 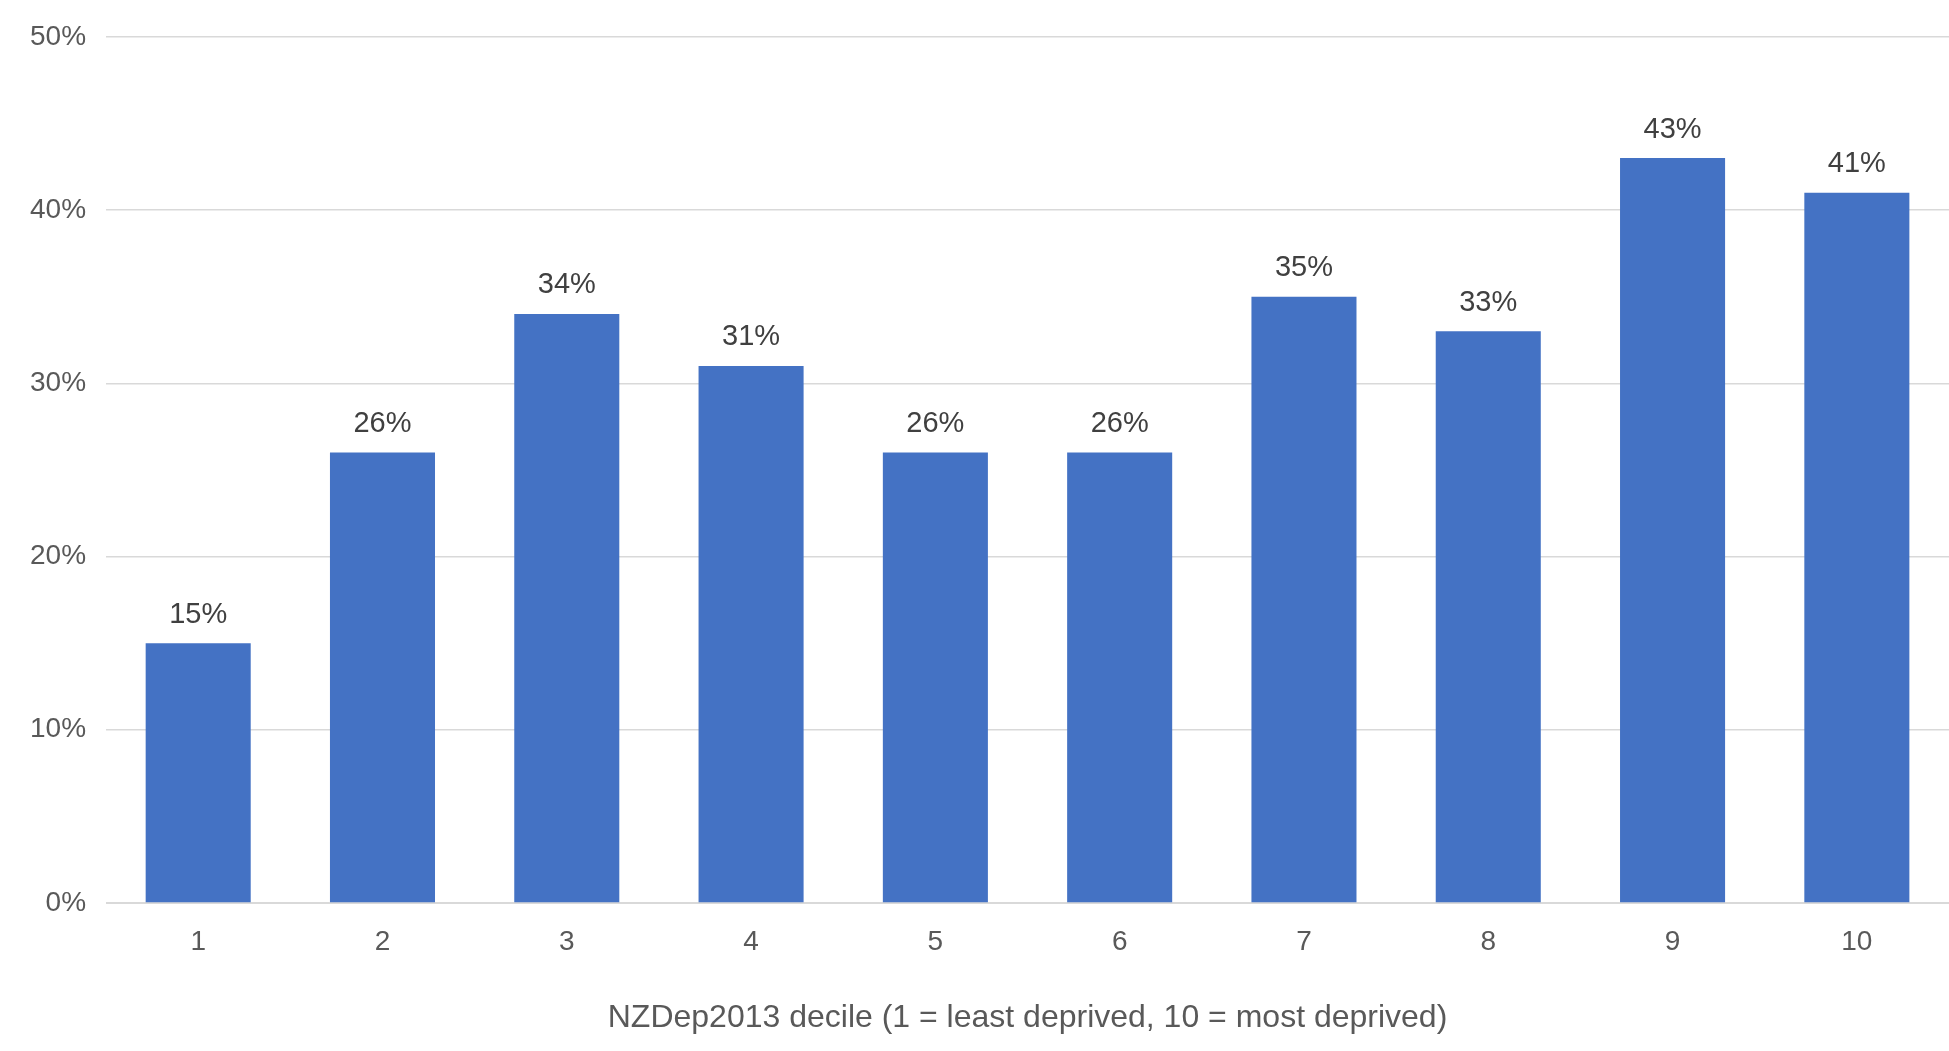 What do you see at coordinates (58, 555) in the screenshot?
I see `y-tick-label: 20%` at bounding box center [58, 555].